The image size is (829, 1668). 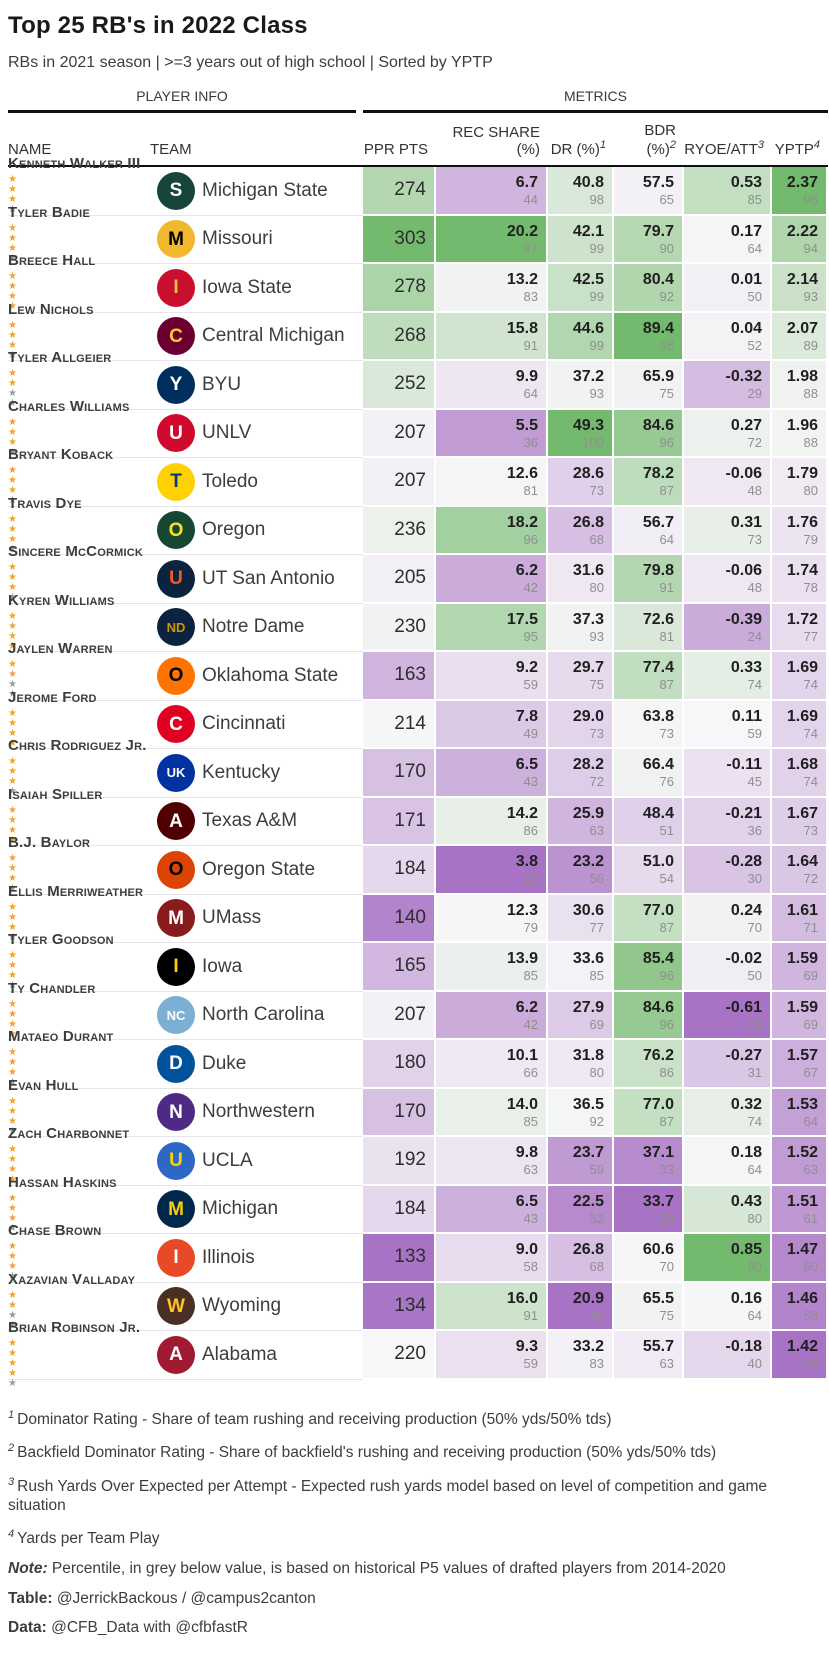 I want to click on team-name: Cincinnati, so click(x=282, y=724).